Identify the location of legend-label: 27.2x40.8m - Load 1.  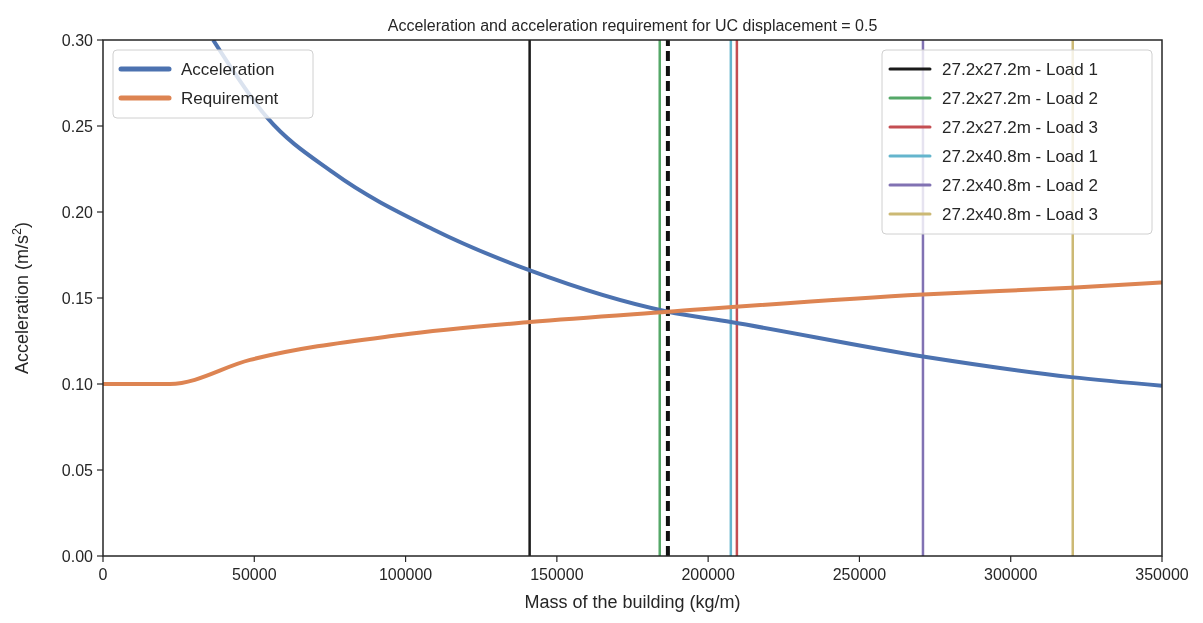
(1020, 156).